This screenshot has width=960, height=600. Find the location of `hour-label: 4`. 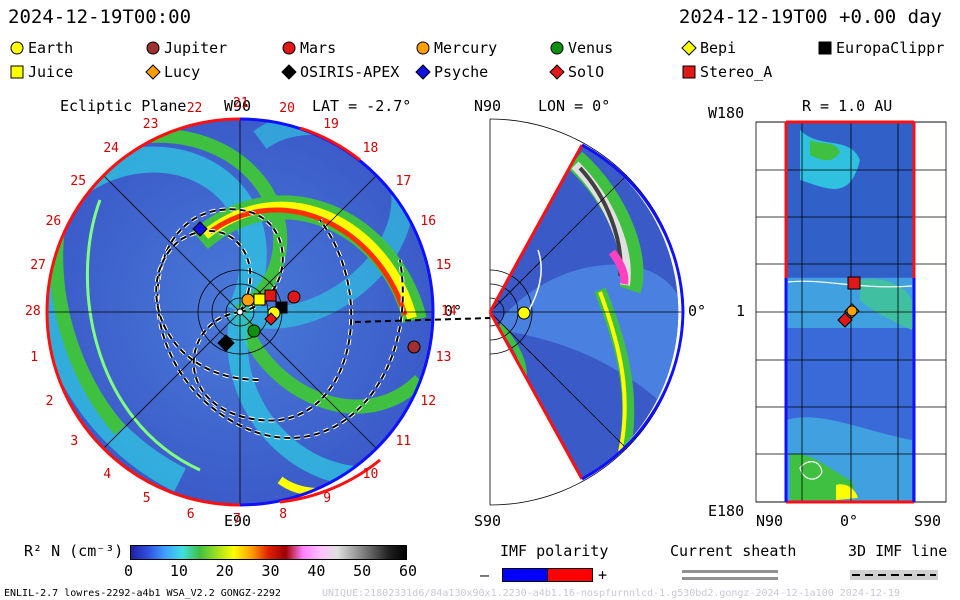

hour-label: 4 is located at coordinates (107, 474).